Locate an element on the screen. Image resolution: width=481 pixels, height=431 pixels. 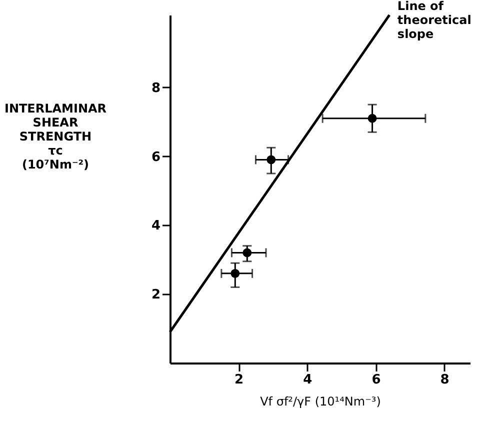
x-tick-label: 6 is located at coordinates (376, 380).